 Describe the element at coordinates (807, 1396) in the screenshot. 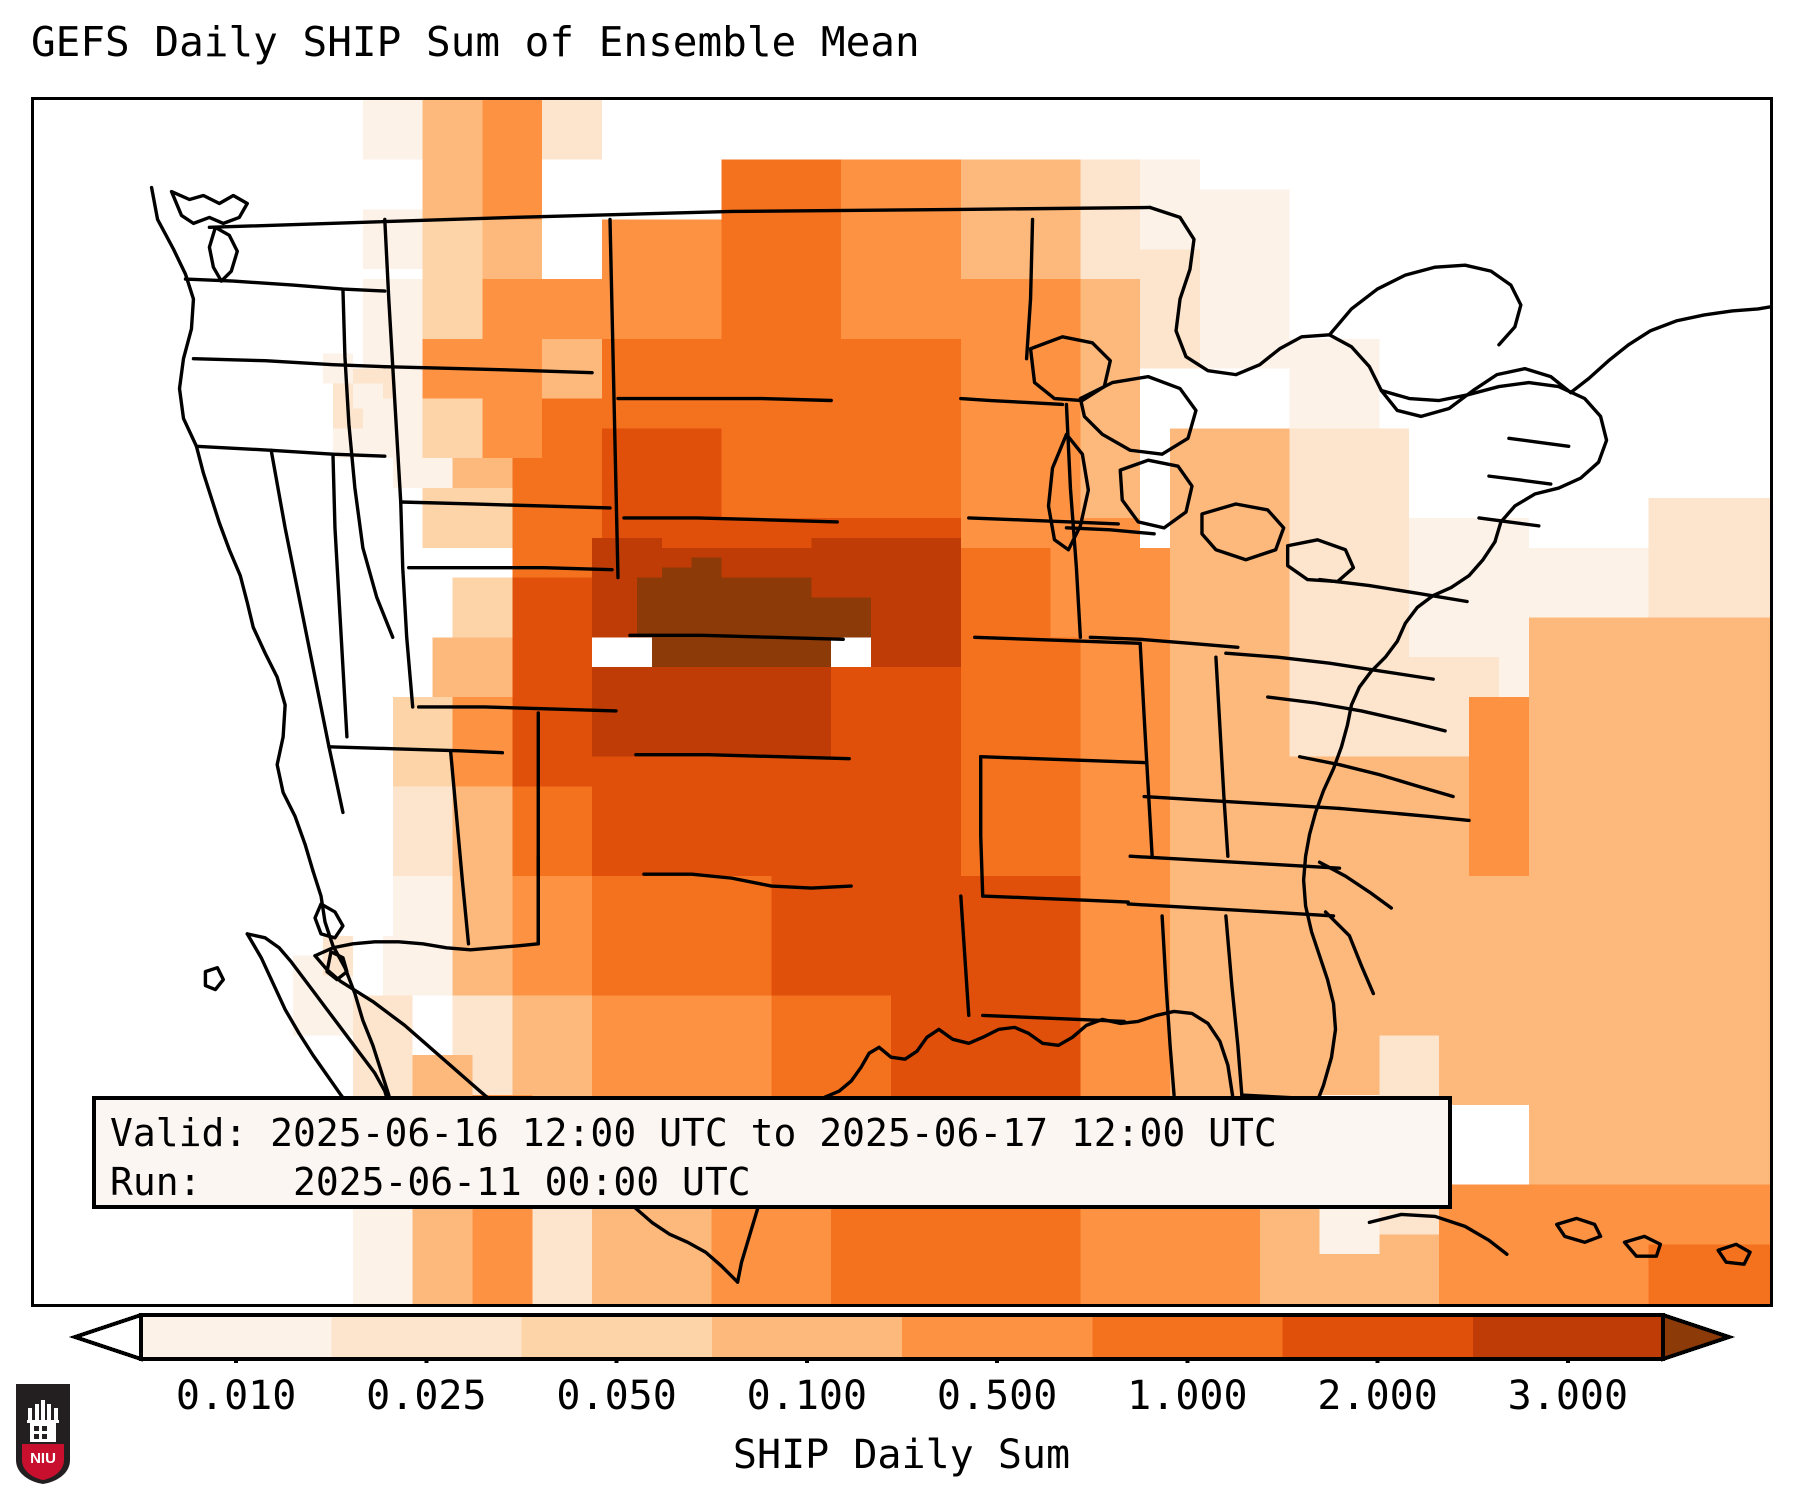

I see `colorbar-tick-label: 0.100` at that location.